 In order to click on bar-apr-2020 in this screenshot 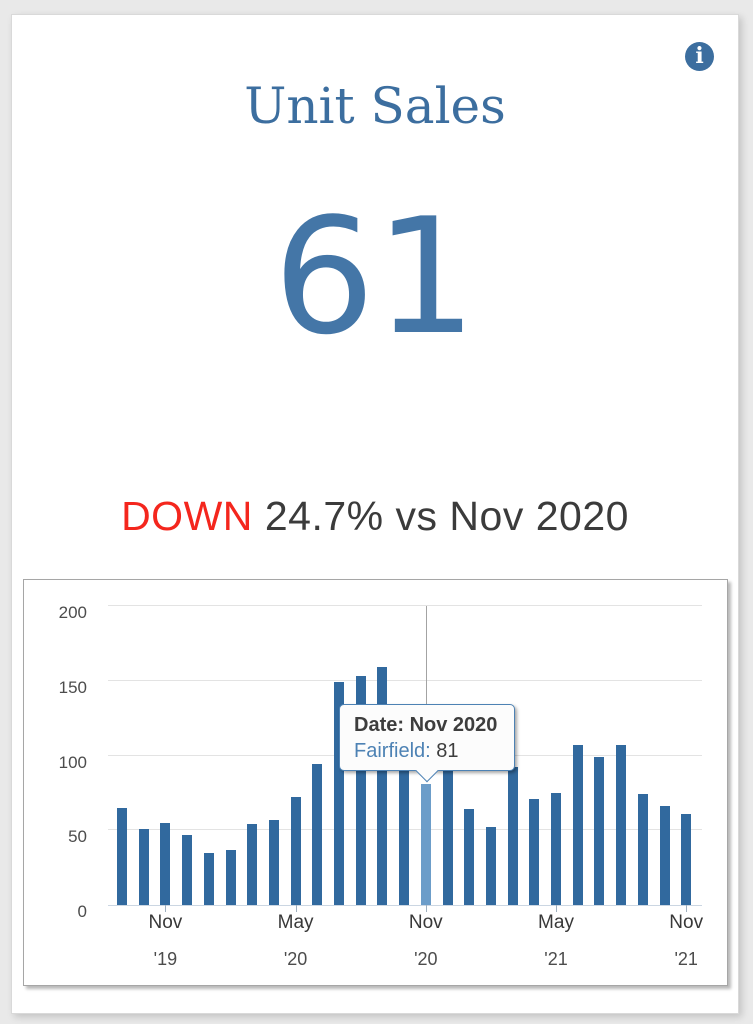, I will do `click(273, 862)`.